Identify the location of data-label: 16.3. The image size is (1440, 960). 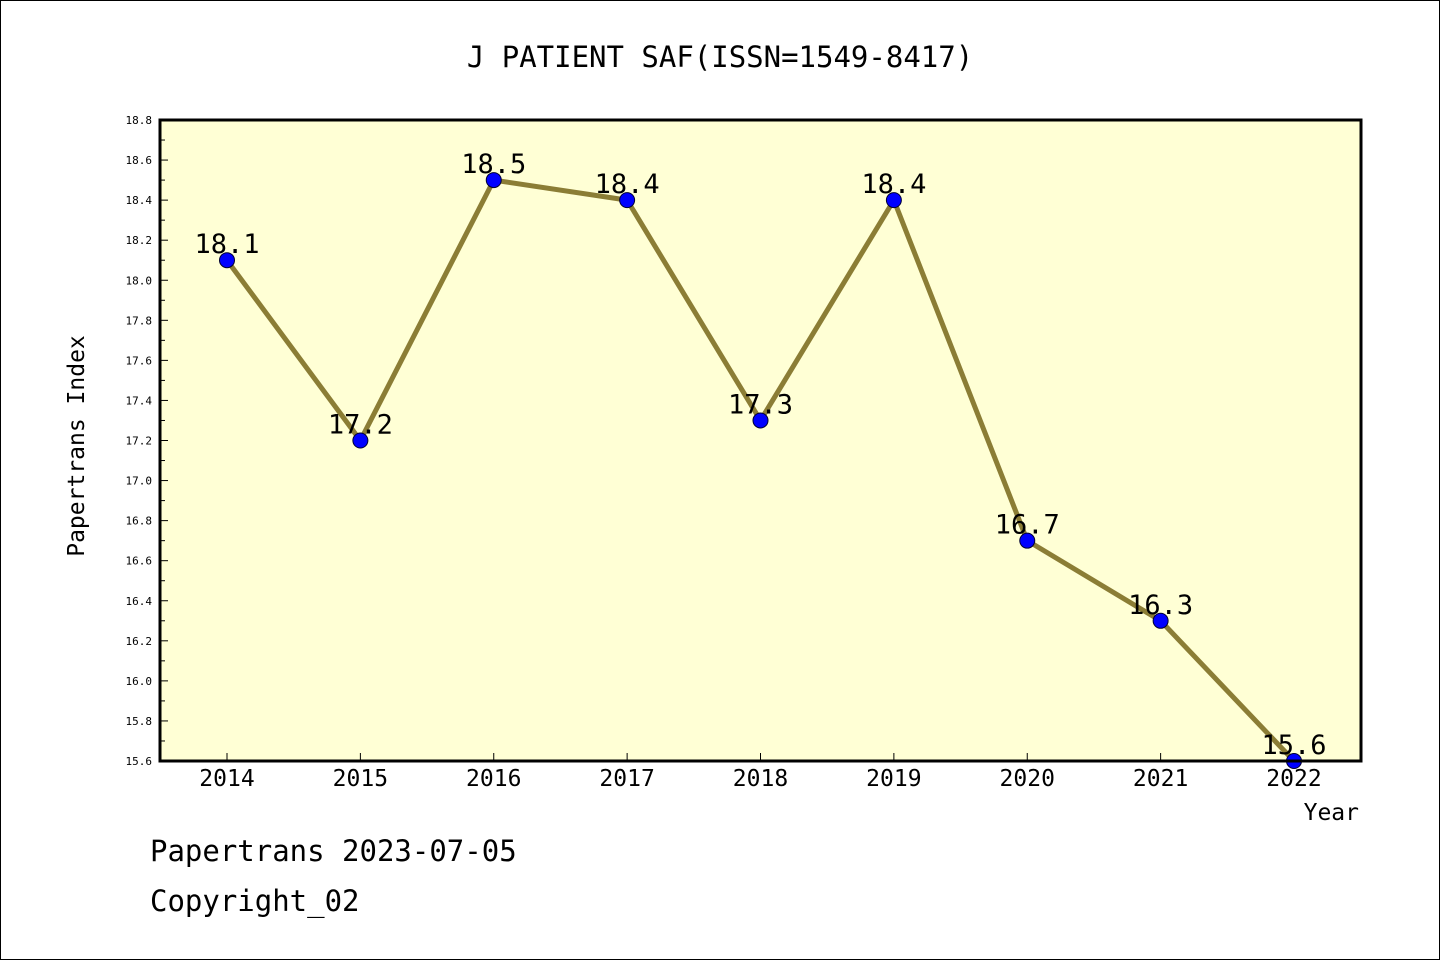
(1160, 605).